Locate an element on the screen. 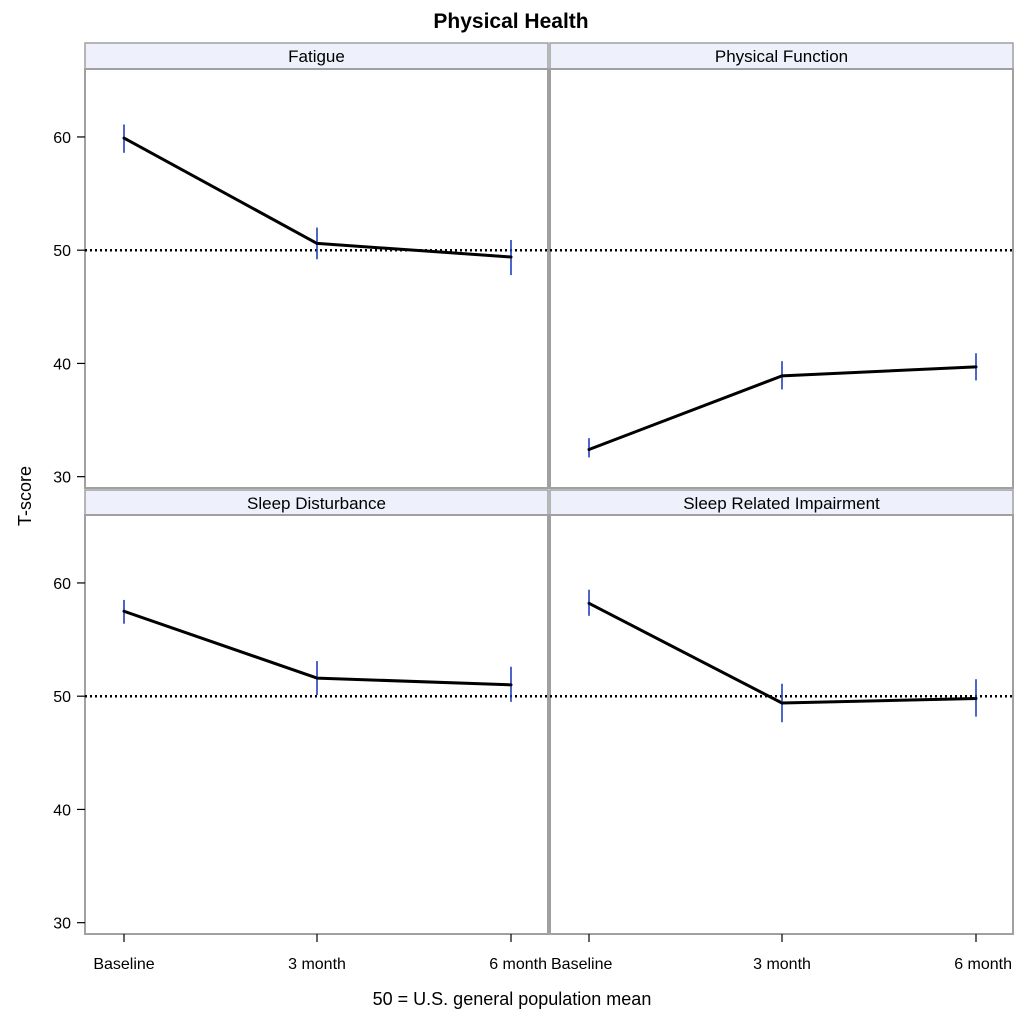 This screenshot has width=1023, height=1017. chart-title: Physical Health is located at coordinates (510, 21).